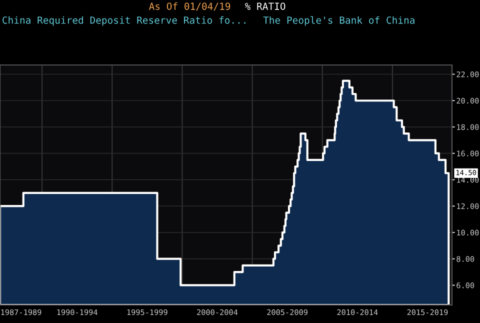 This screenshot has height=323, width=480. I want to click on text: % RATIO, so click(265, 6).